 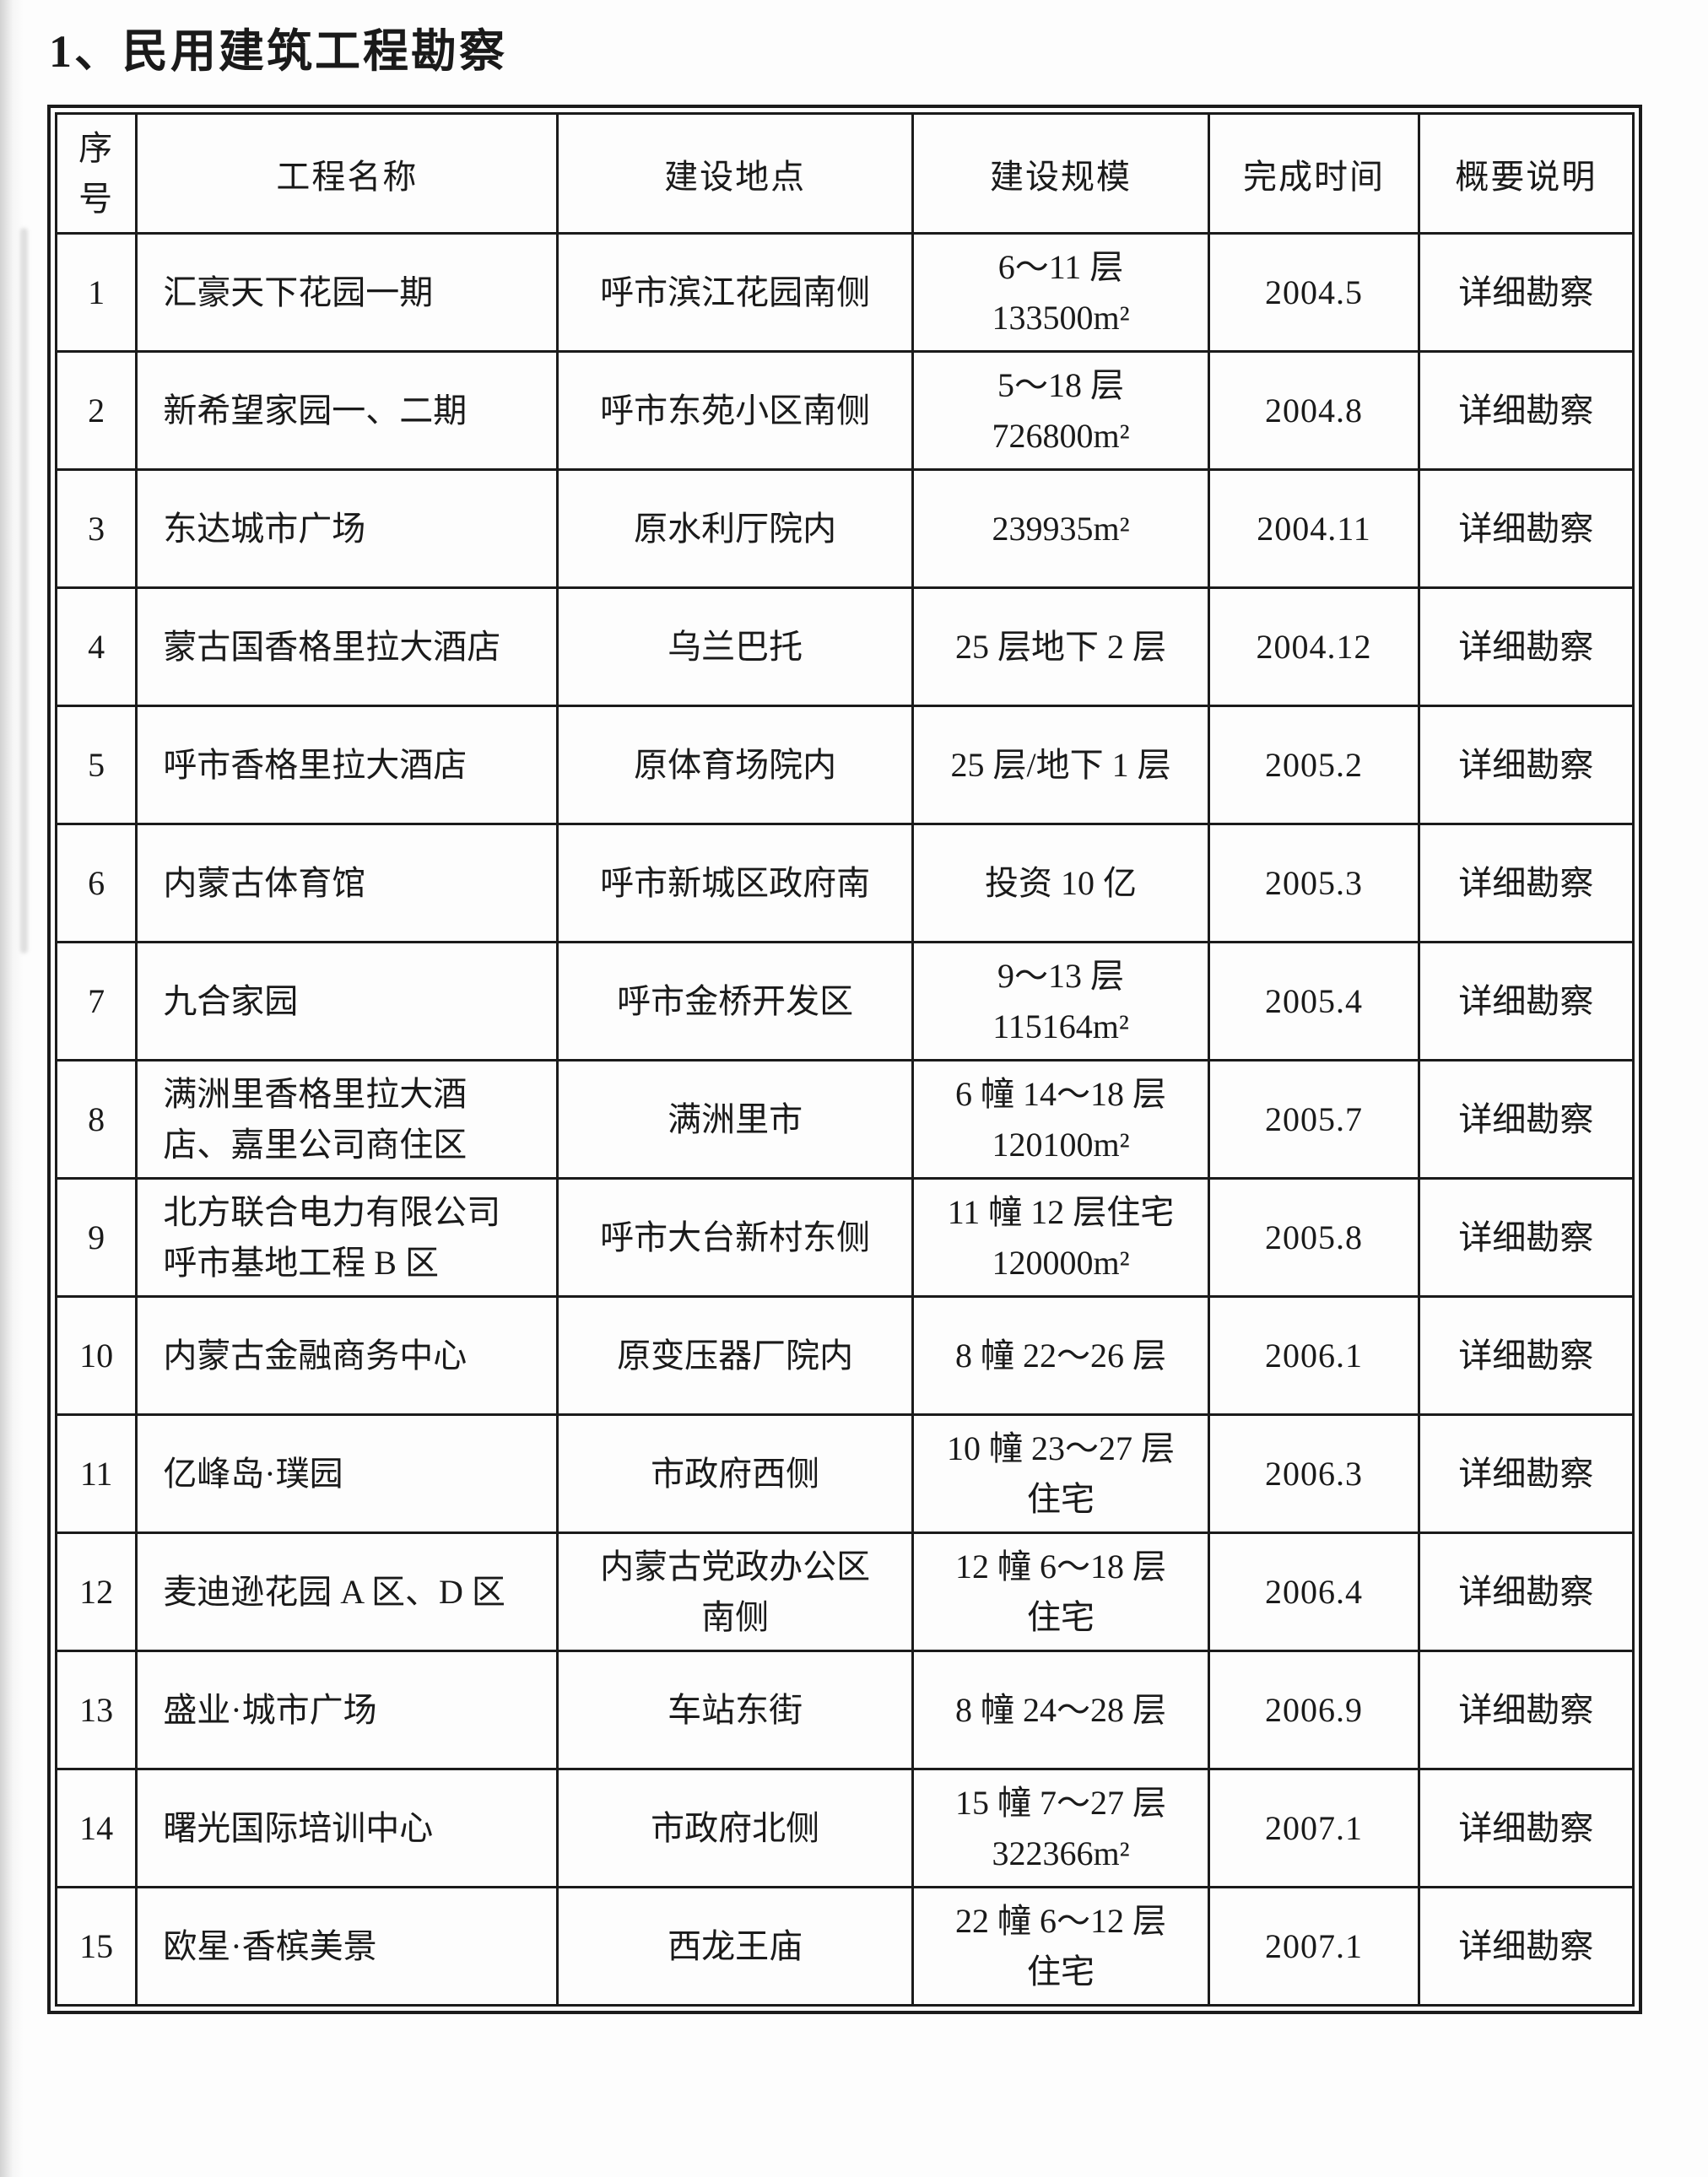 I want to click on cell-completion-time: 2005.3, so click(x=1314, y=883).